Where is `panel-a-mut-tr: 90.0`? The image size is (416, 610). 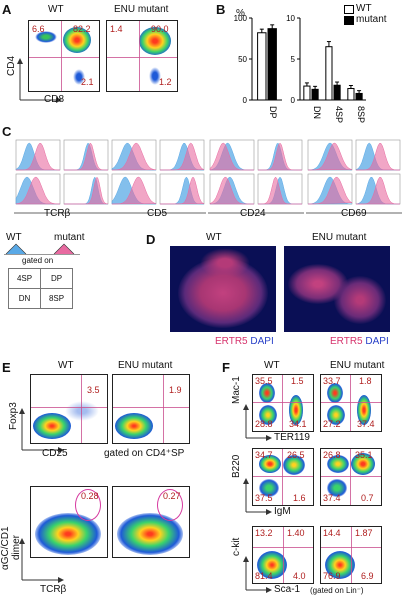 panel-a-mut-tr: 90.0 is located at coordinates (160, 29).